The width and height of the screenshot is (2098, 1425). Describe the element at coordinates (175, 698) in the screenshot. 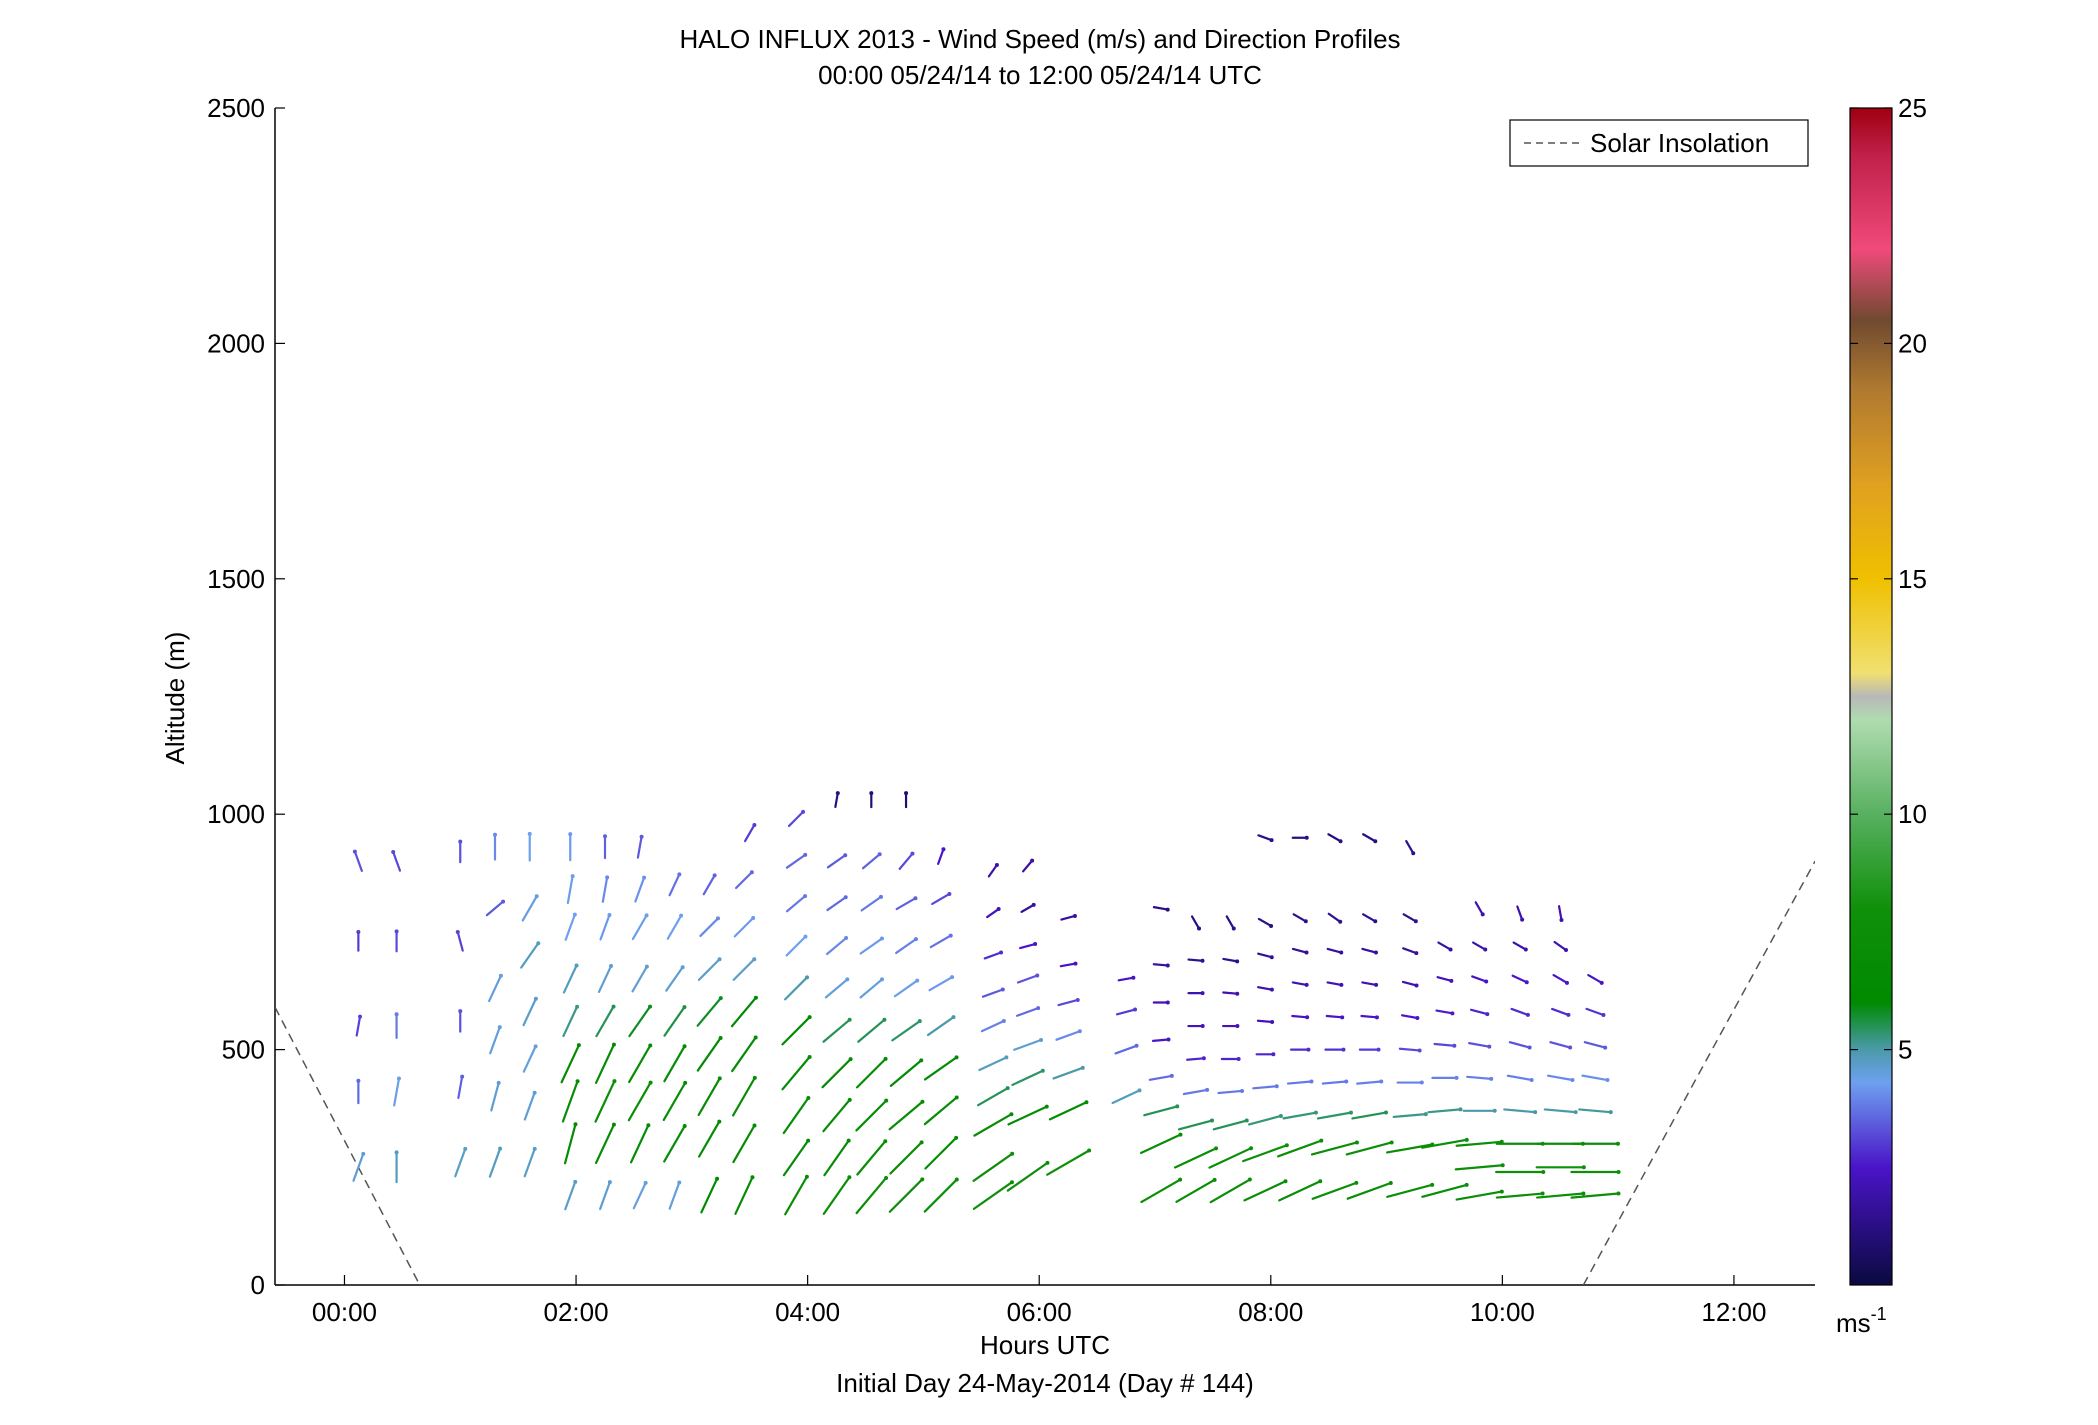

I see `y-axis-label: Altitude (m)` at that location.